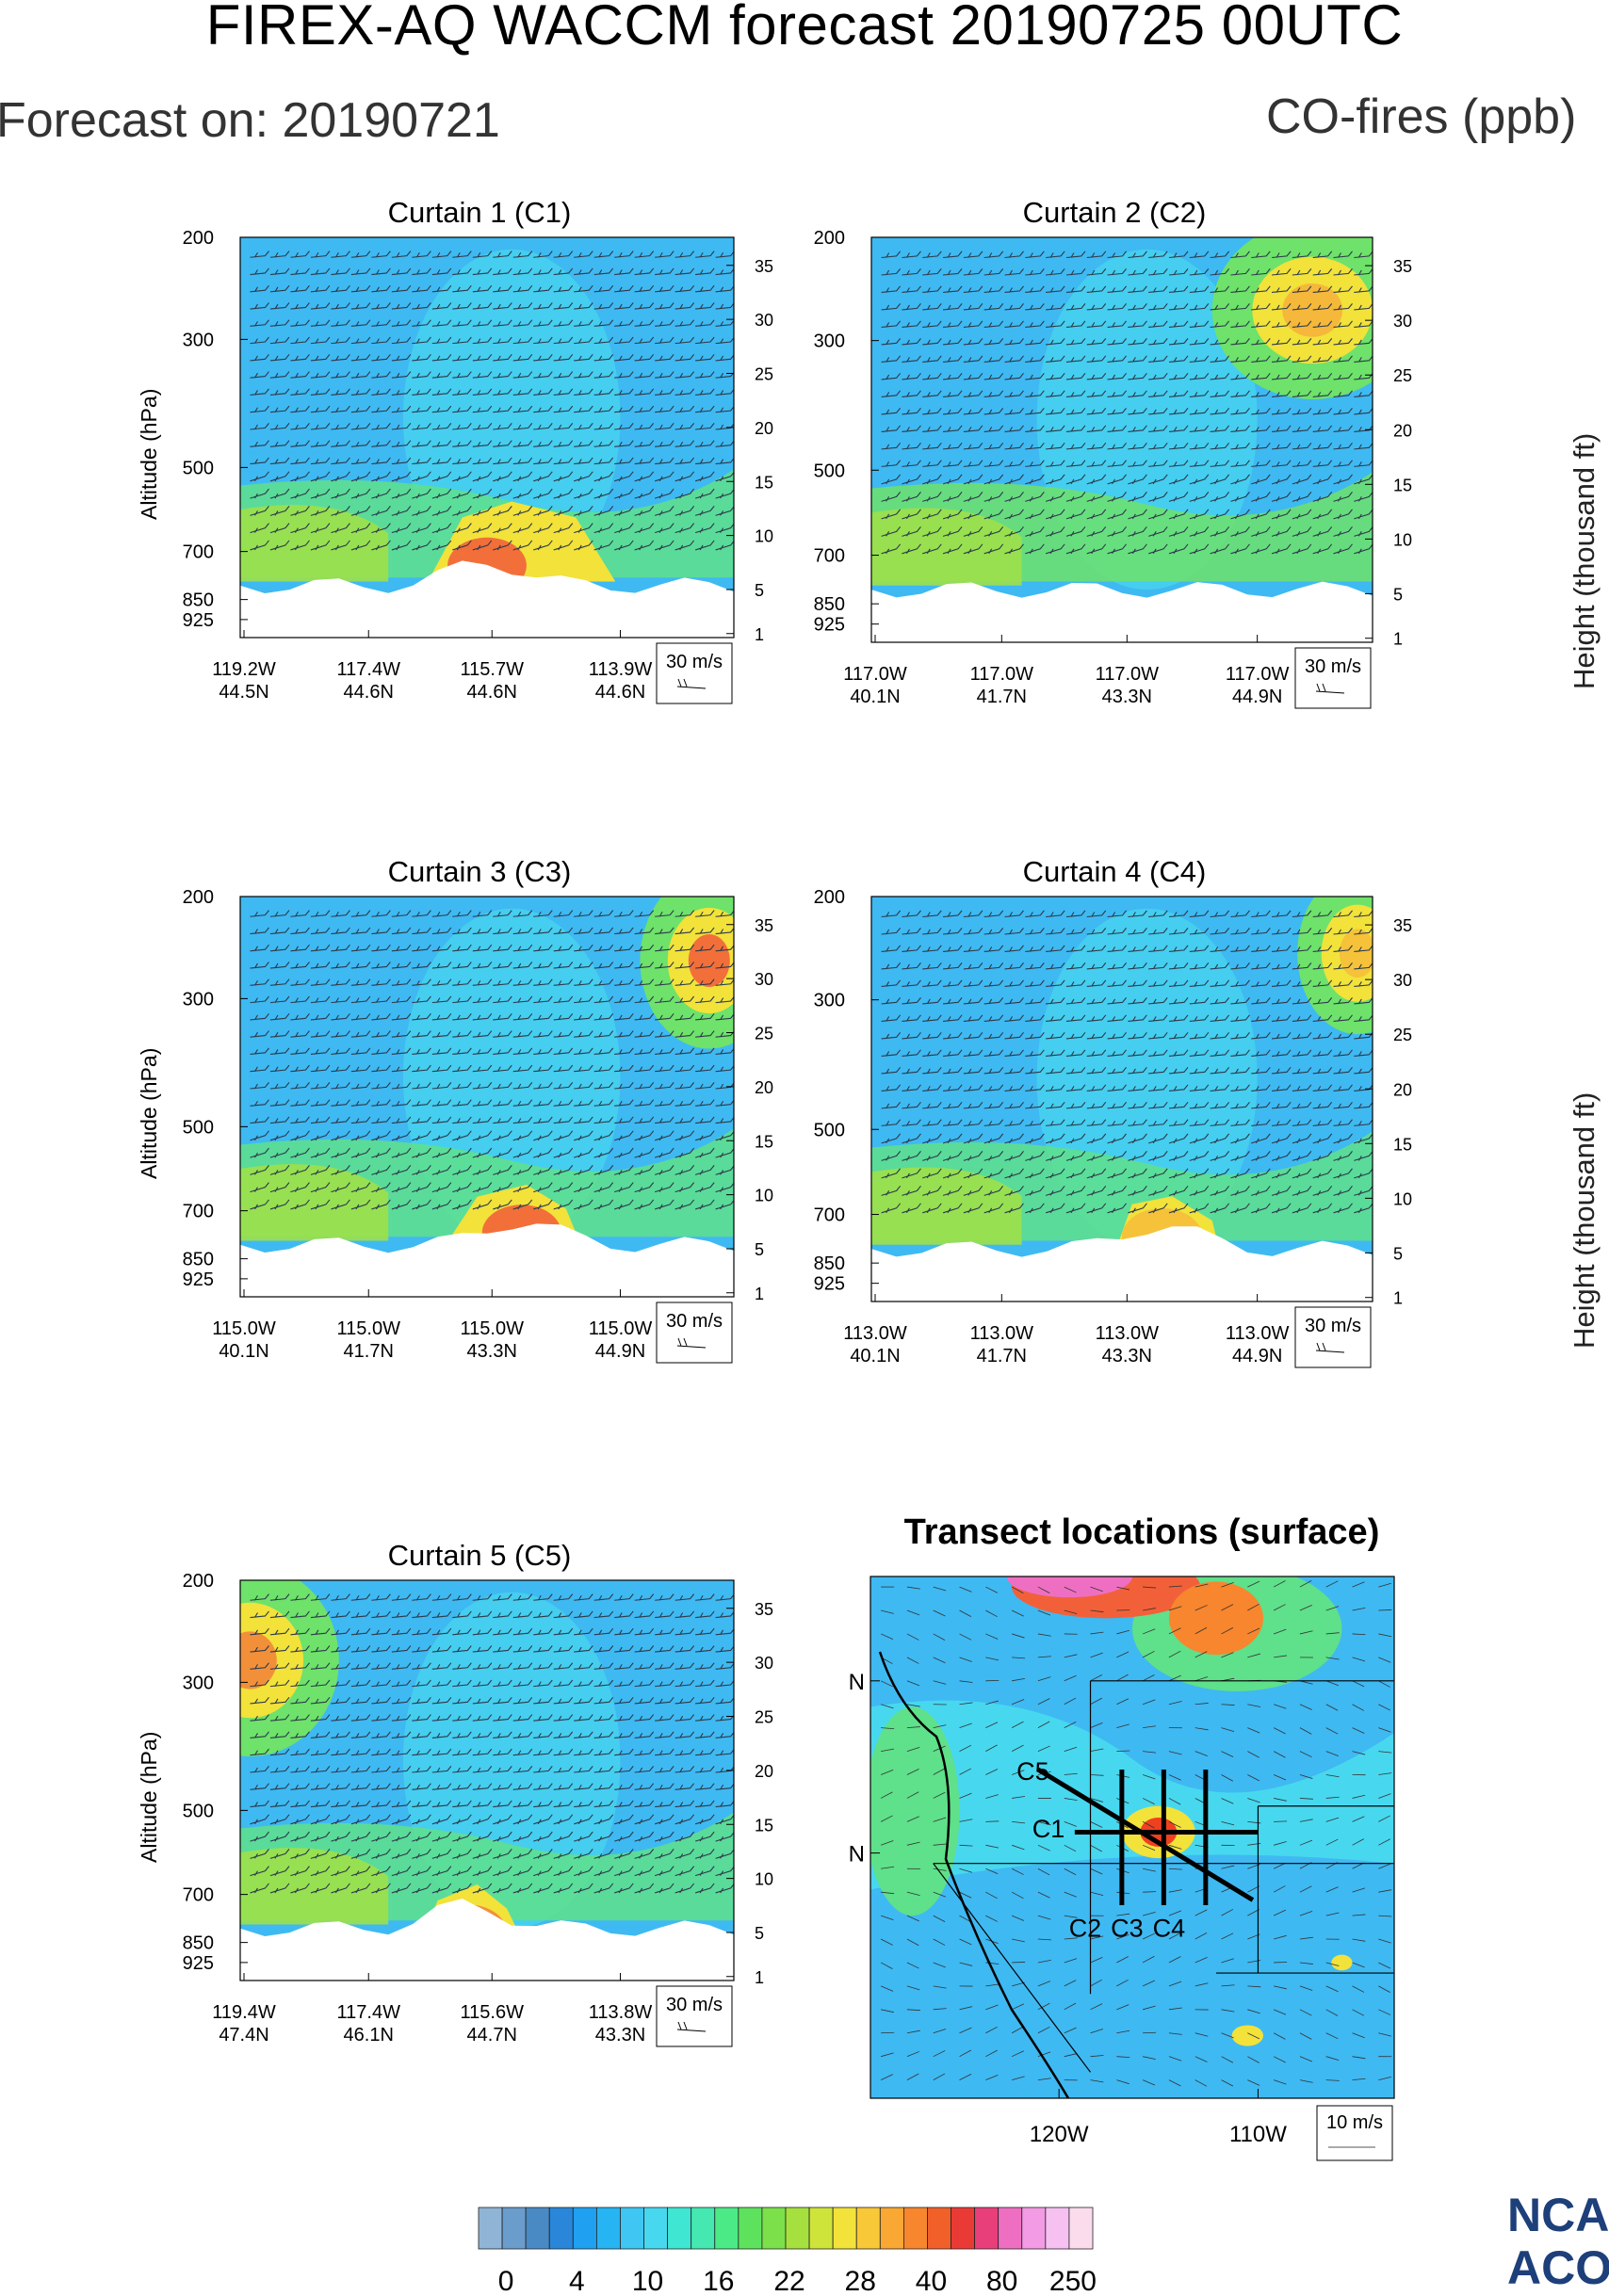  I want to click on colorbar-label: 250, so click(1073, 2281).